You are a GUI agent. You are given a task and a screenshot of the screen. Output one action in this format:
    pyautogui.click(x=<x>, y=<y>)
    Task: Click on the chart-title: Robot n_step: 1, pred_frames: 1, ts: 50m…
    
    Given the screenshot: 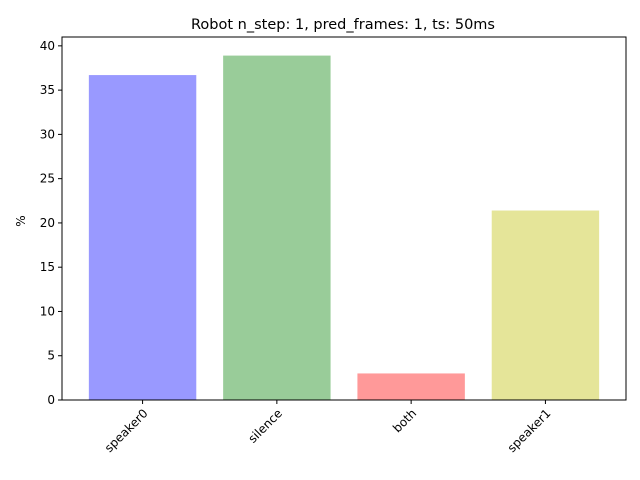 What is the action you would take?
    pyautogui.click(x=343, y=25)
    